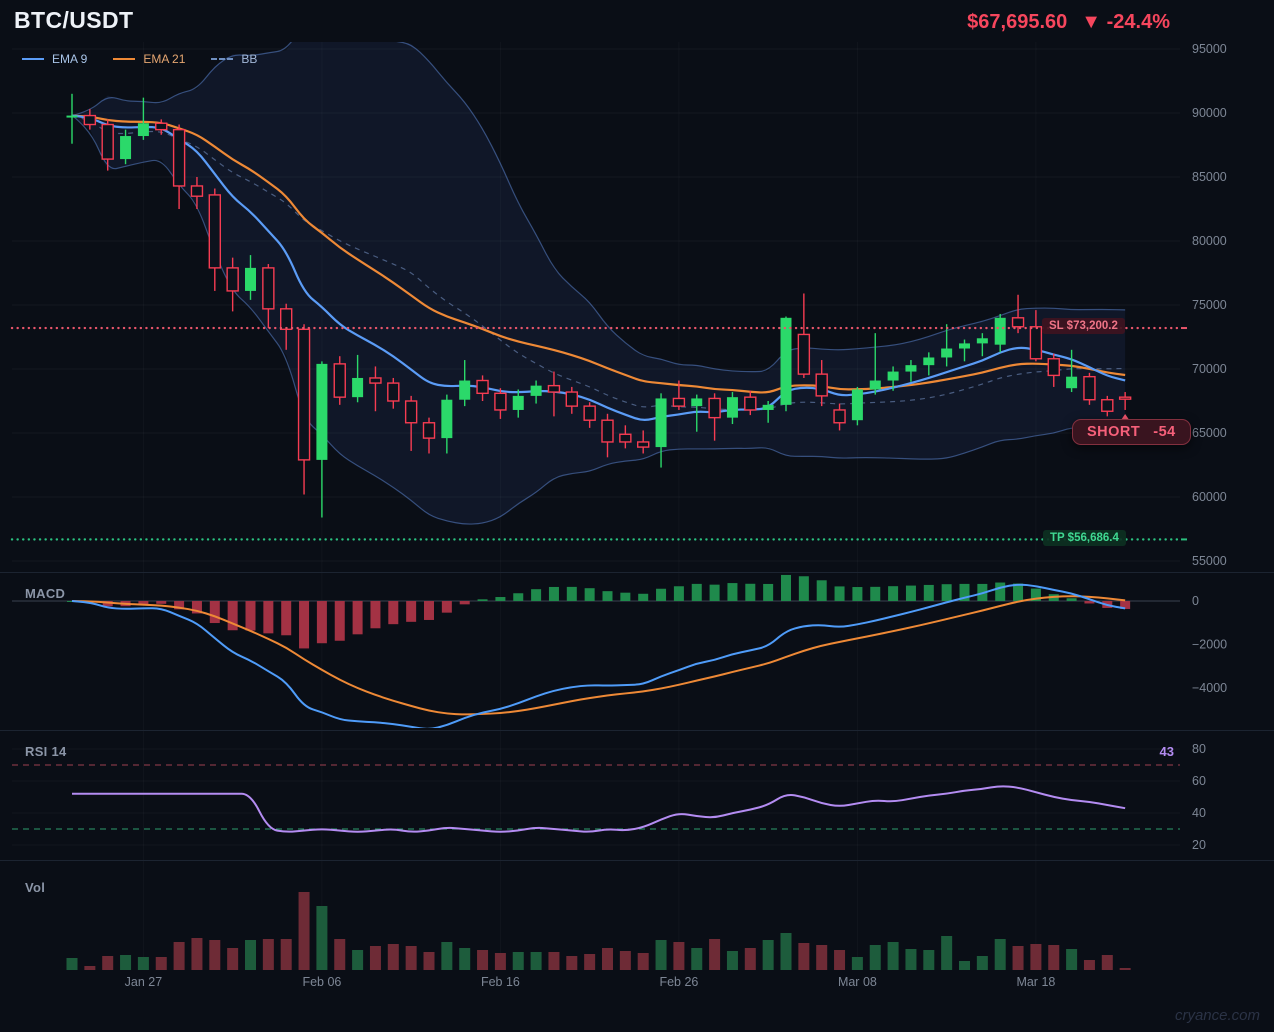 This screenshot has width=1274, height=1032. Describe the element at coordinates (144, 982) in the screenshot. I see `date-axis-label: Jan 27` at that location.